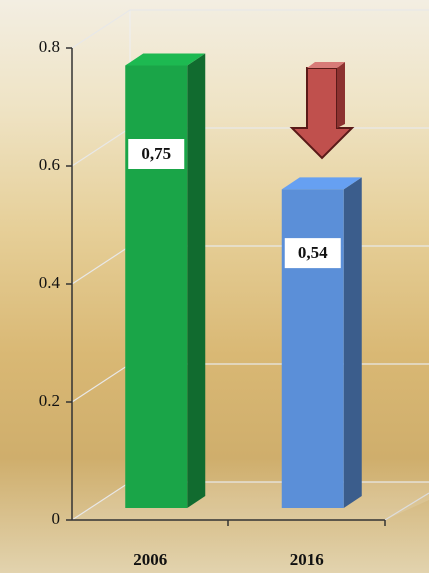 The height and width of the screenshot is (573, 429). I want to click on y-tick-label: 0.8, so click(49, 46).